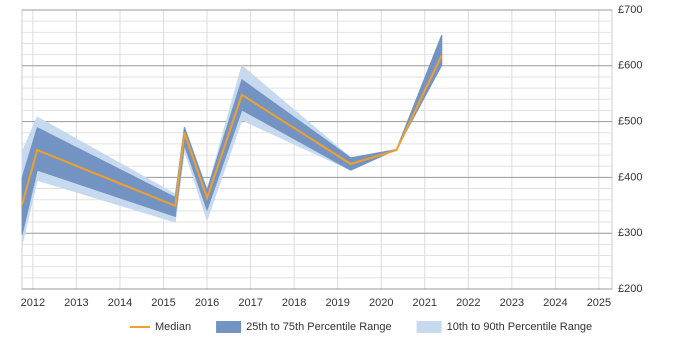  I want to click on legend-label: 10th to 90th Percentile Range, so click(520, 327).